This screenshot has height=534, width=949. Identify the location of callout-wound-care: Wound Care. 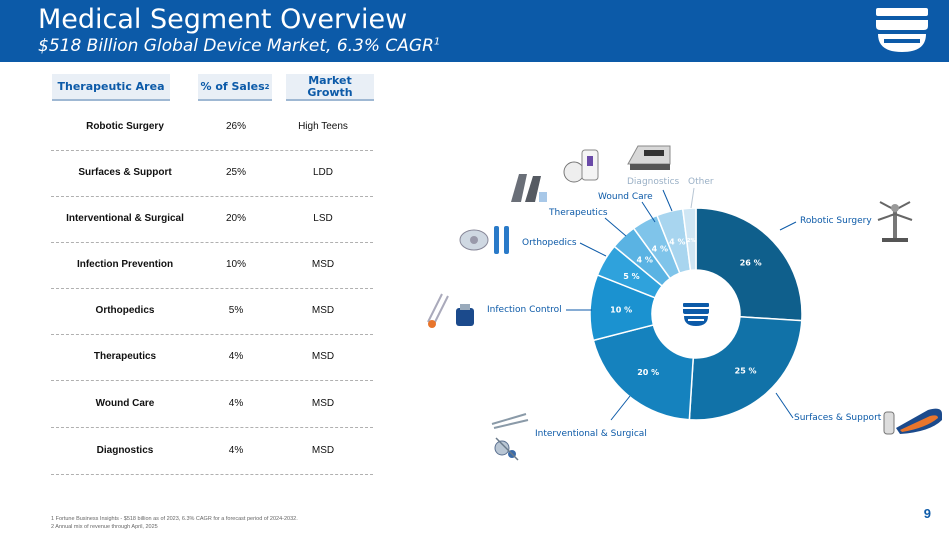
(625, 197).